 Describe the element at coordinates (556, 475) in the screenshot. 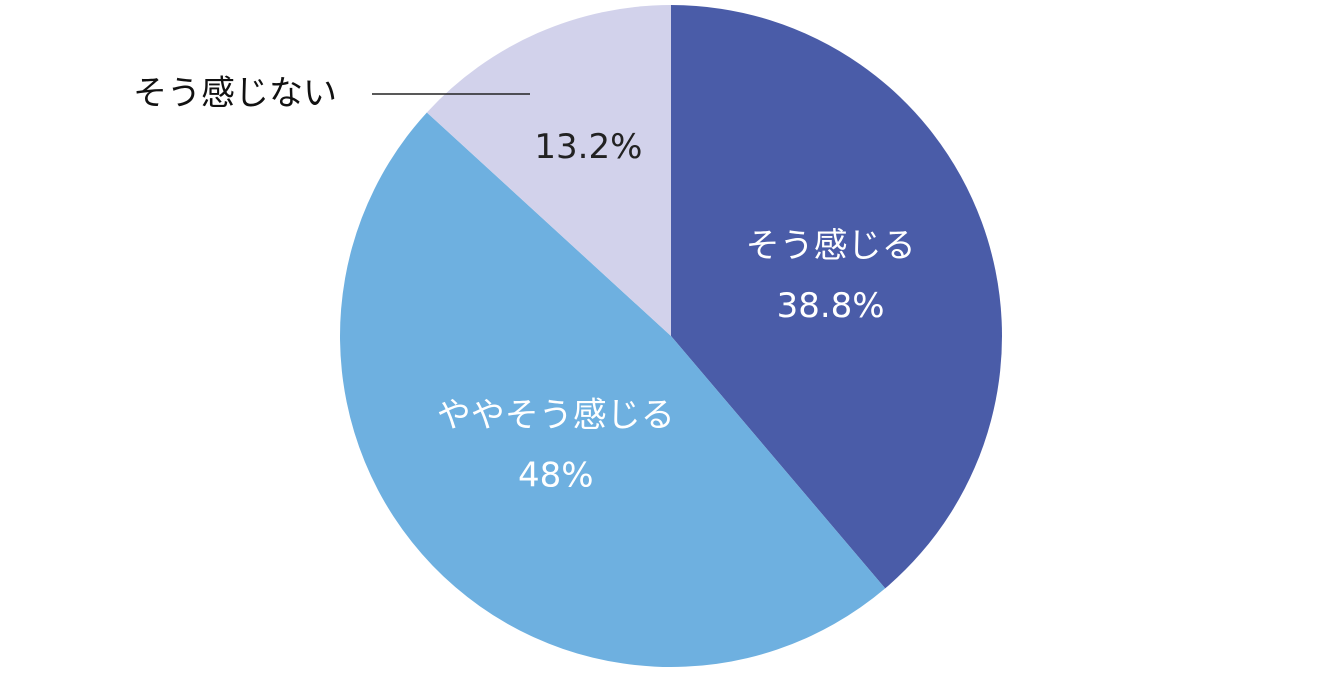

I see `slice-value-label: 48%` at that location.